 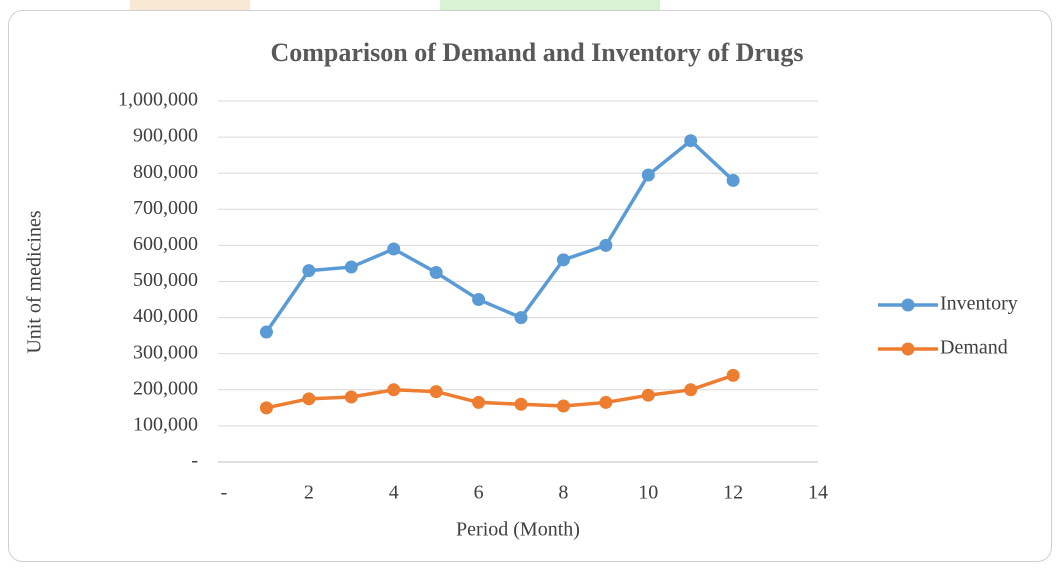 I want to click on legend-label: Inventory, so click(x=979, y=304).